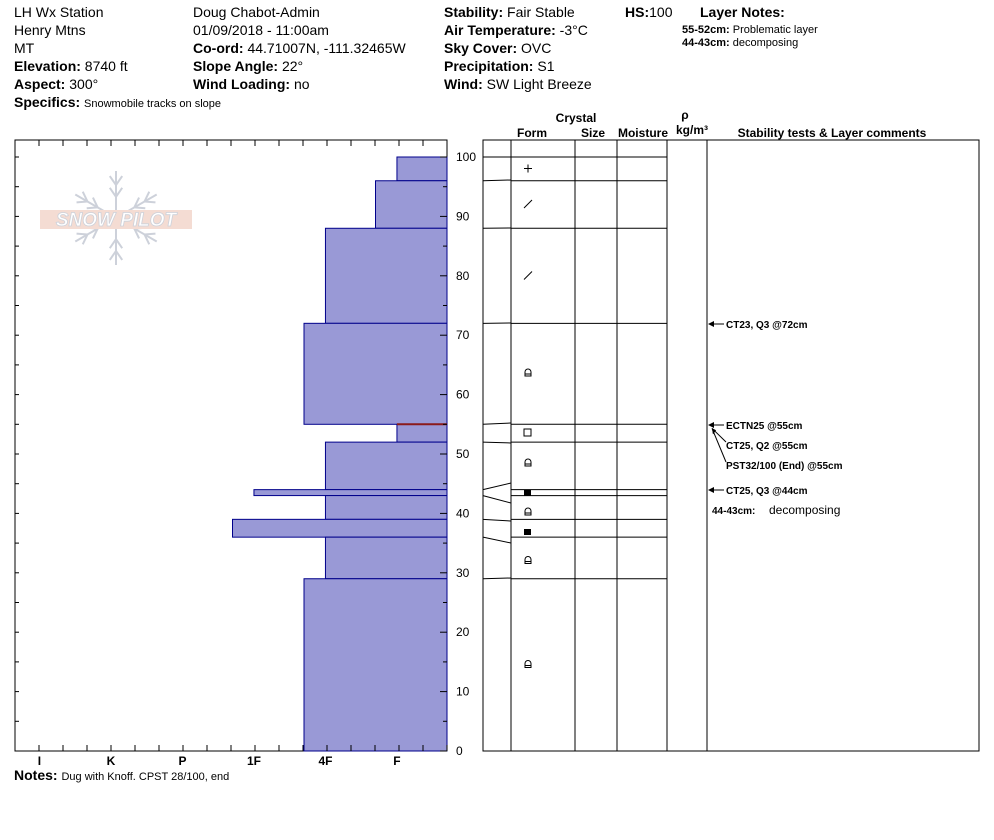 The width and height of the screenshot is (994, 840). I want to click on form-header: Form, so click(532, 133).